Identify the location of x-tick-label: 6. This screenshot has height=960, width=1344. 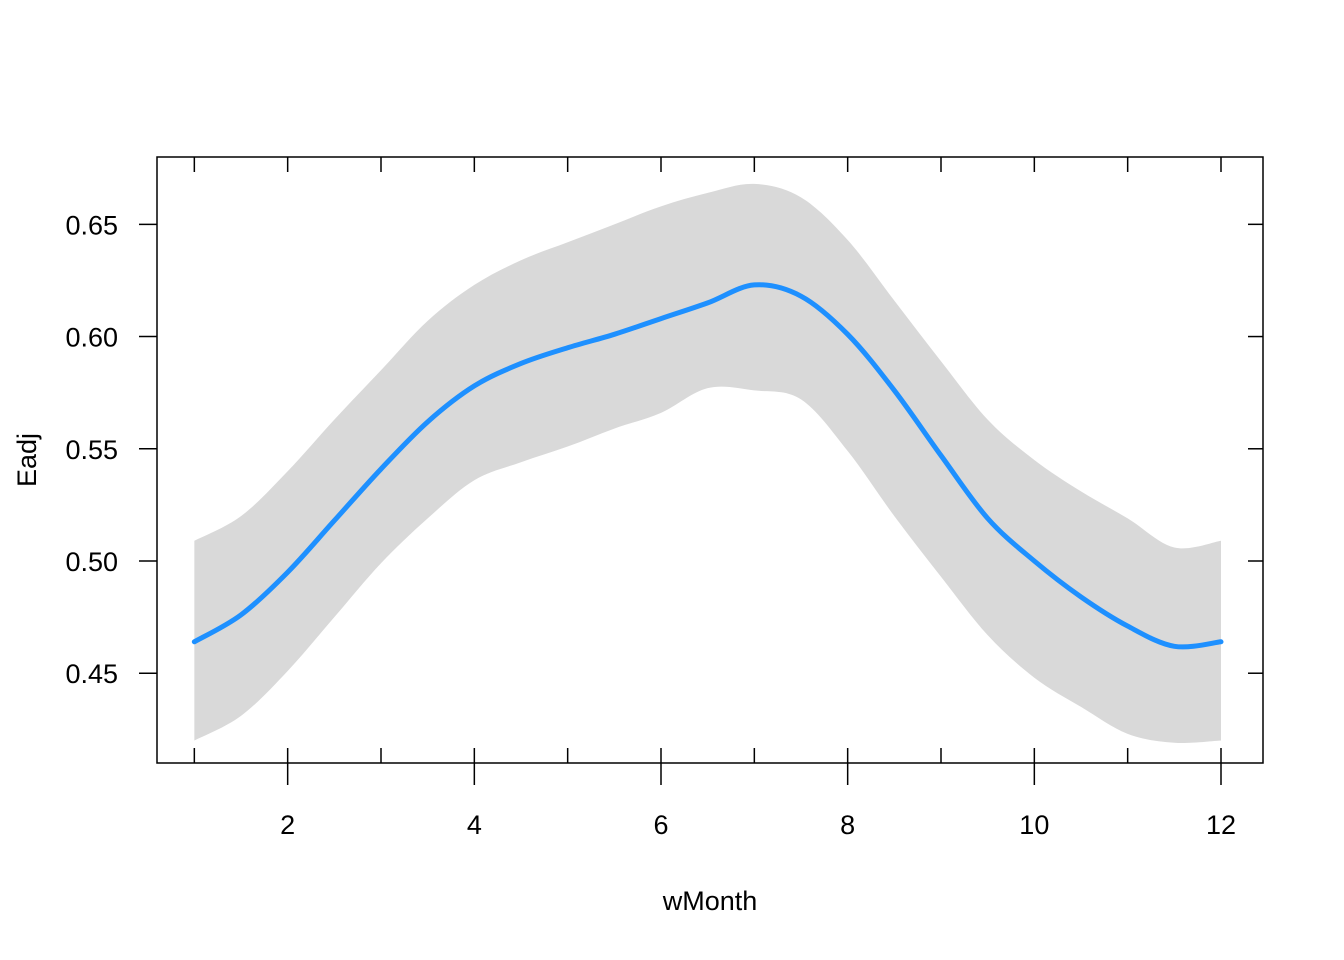
(660, 825).